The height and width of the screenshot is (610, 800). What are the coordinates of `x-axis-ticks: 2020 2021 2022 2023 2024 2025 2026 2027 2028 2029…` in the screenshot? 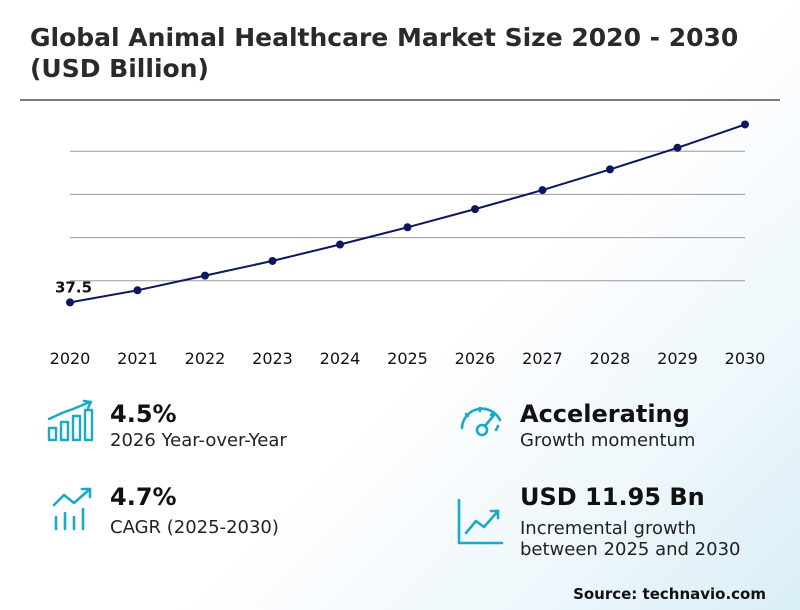 It's located at (408, 358).